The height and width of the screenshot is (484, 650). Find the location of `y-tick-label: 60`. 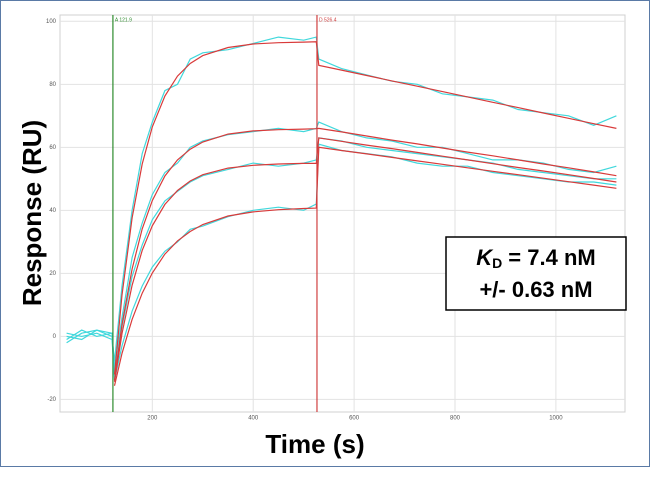

y-tick-label: 60 is located at coordinates (52, 148).